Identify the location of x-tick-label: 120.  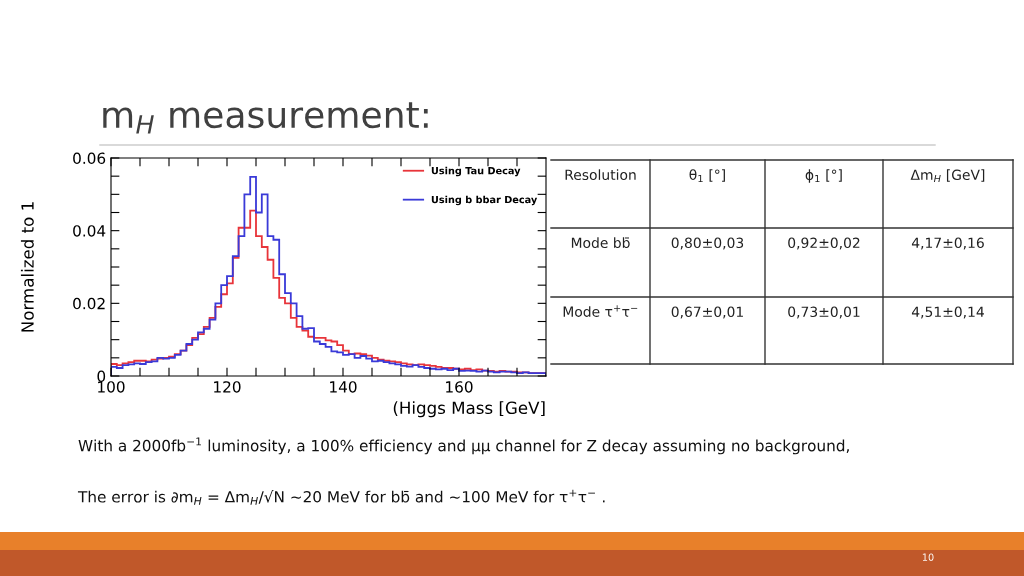
(227, 387).